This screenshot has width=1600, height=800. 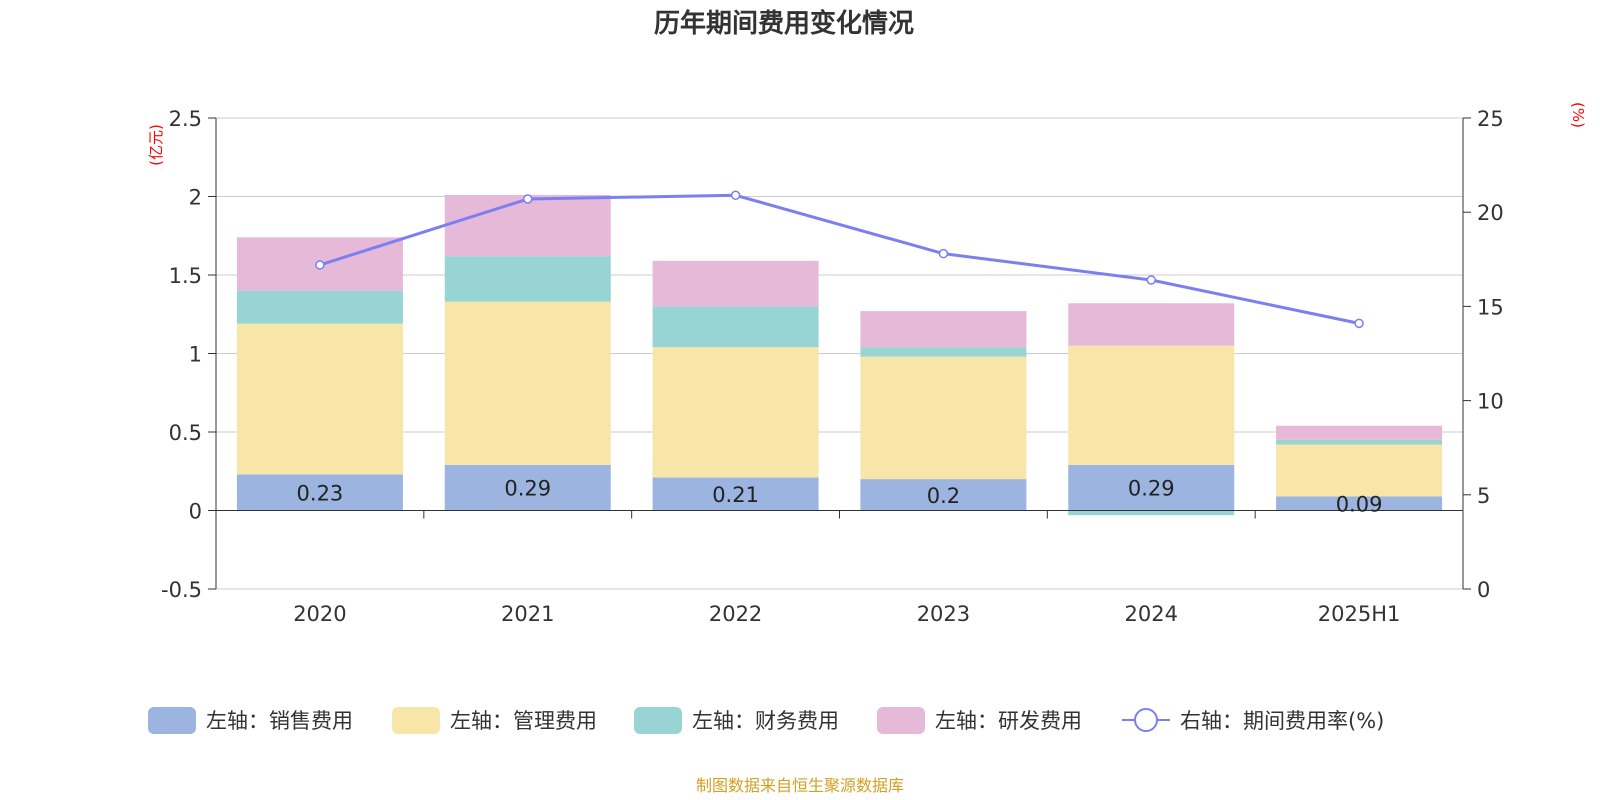 I want to click on rate-line-path, so click(x=839, y=259).